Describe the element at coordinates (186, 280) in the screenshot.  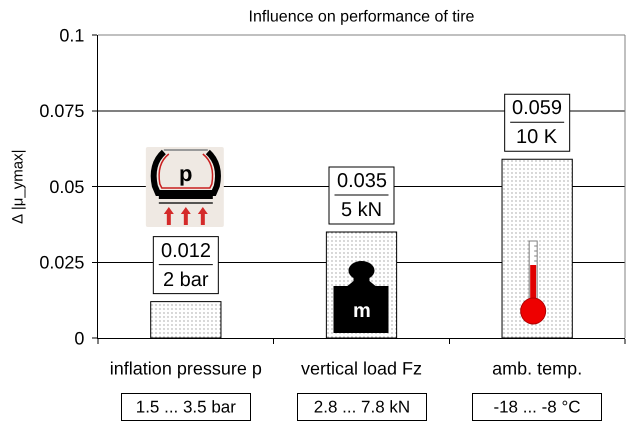
I see `annotation: 2 bar` at that location.